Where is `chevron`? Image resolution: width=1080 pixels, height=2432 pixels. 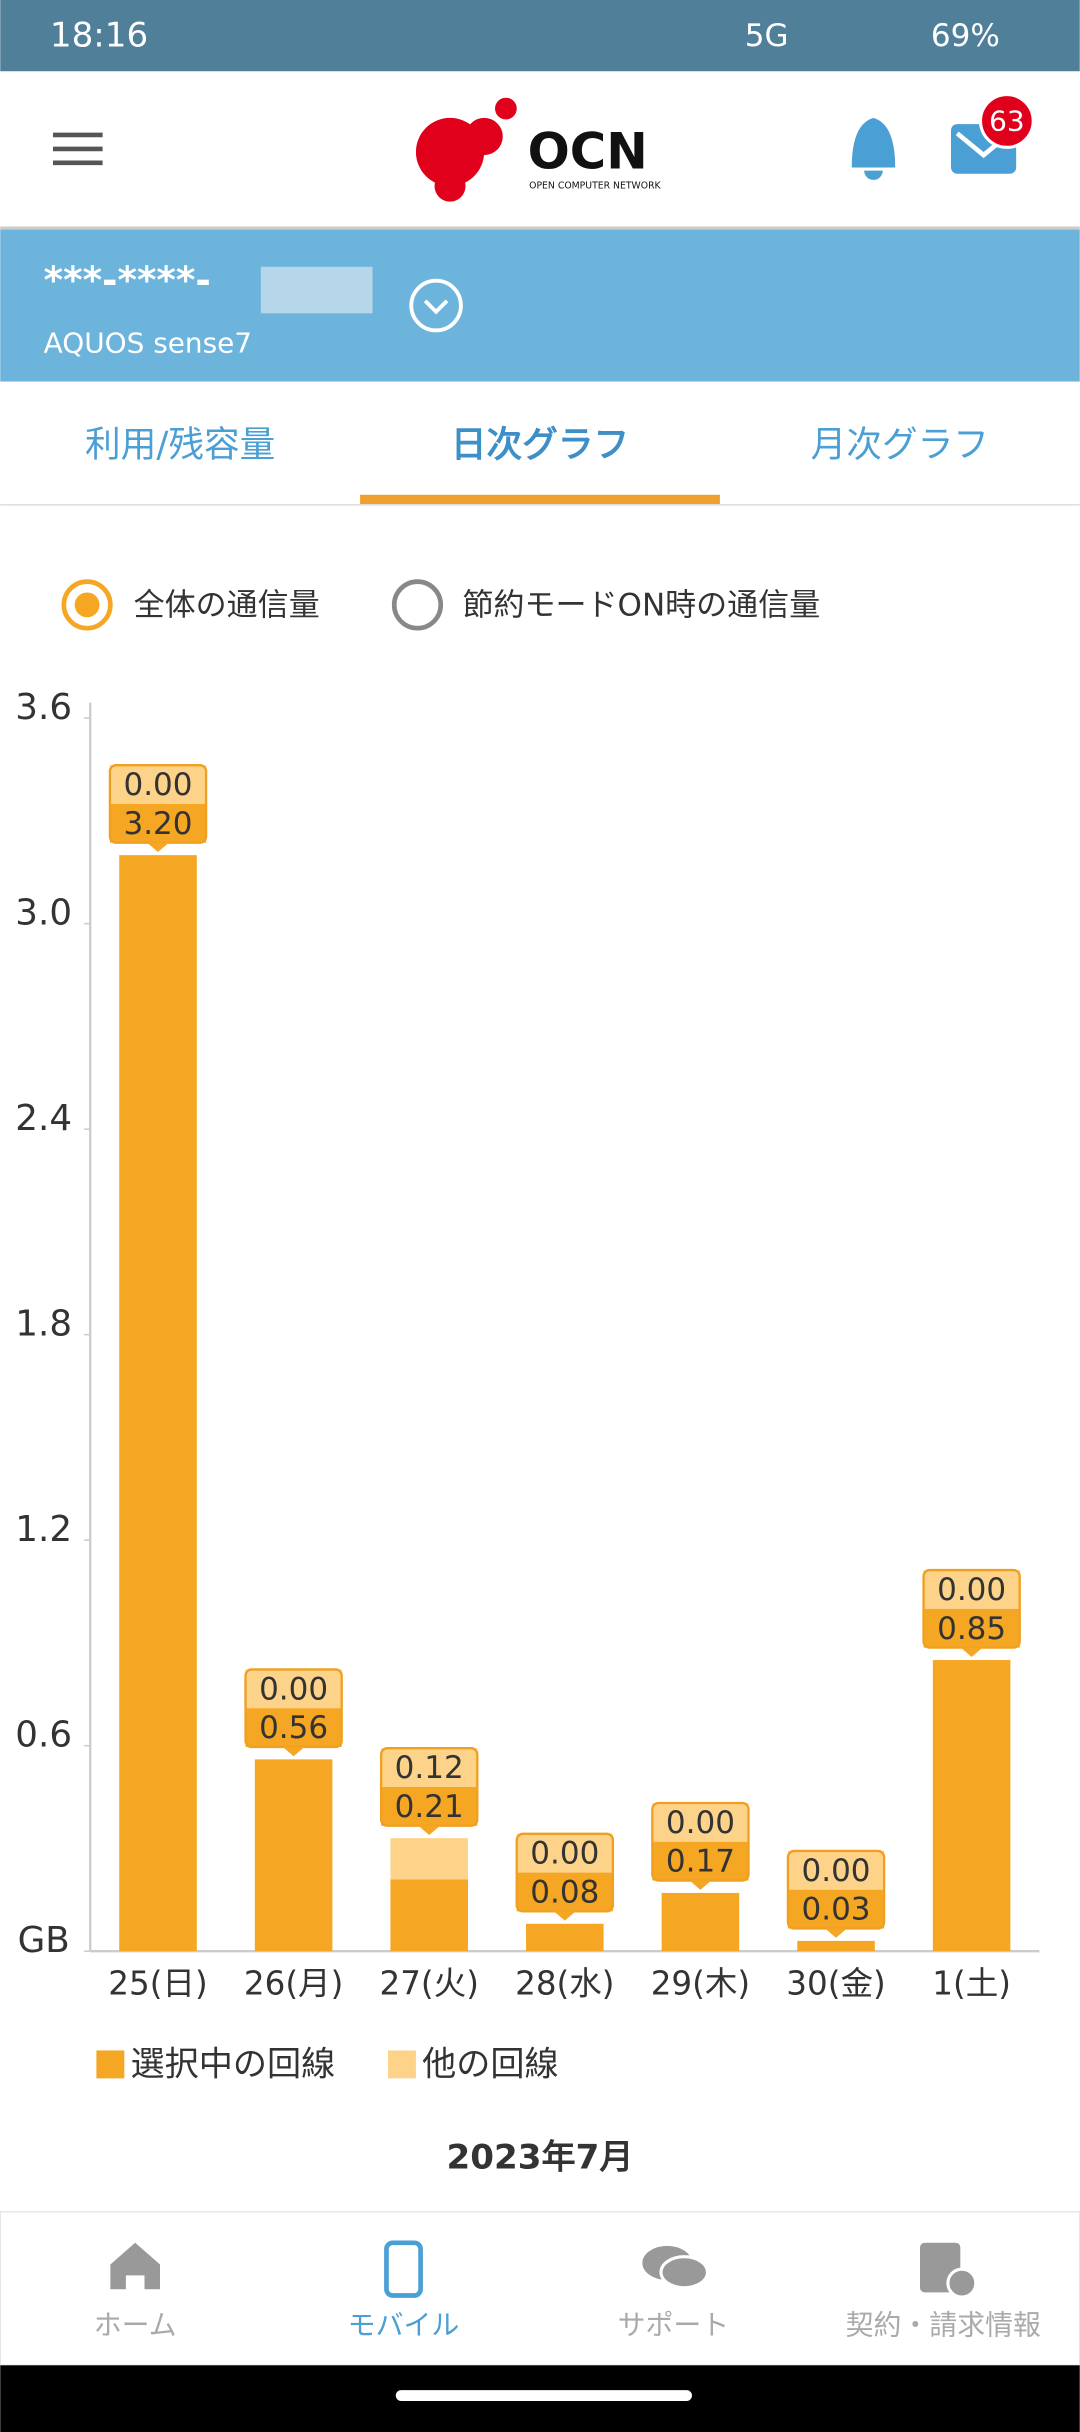 chevron is located at coordinates (436, 307).